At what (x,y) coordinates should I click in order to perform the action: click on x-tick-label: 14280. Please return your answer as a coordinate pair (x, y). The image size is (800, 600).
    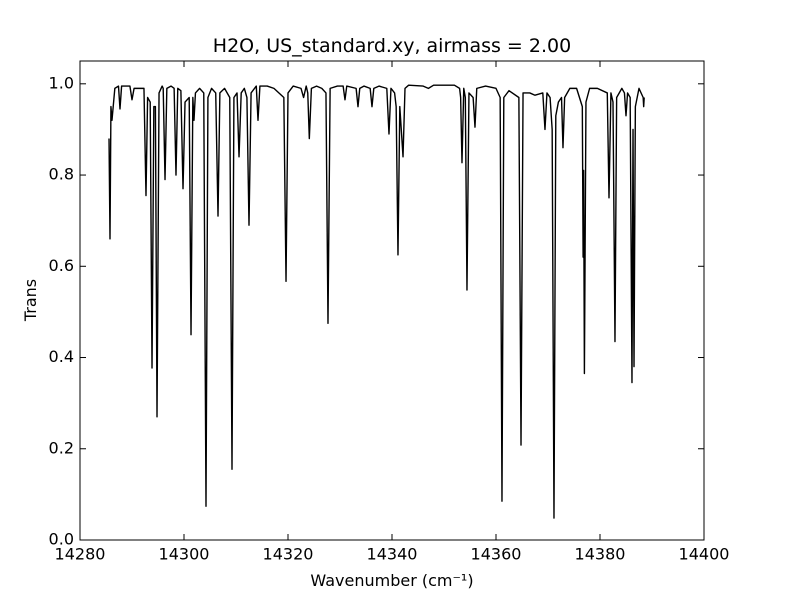
    Looking at the image, I should click on (80, 554).